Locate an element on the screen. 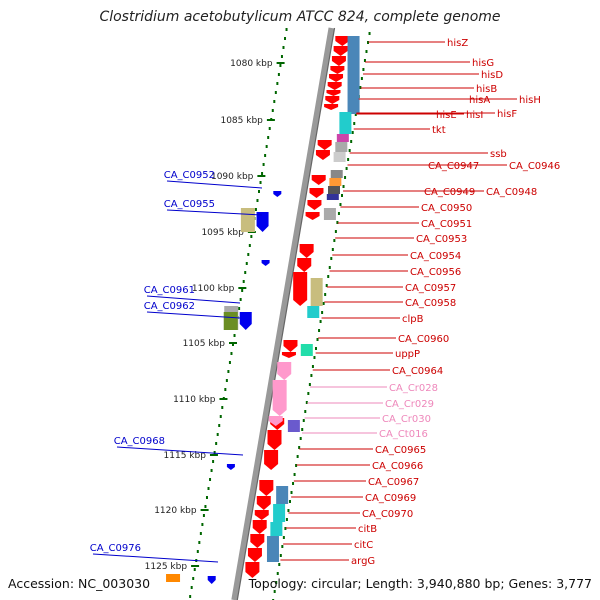  gene-label: CA_C0946 is located at coordinates (534, 166).